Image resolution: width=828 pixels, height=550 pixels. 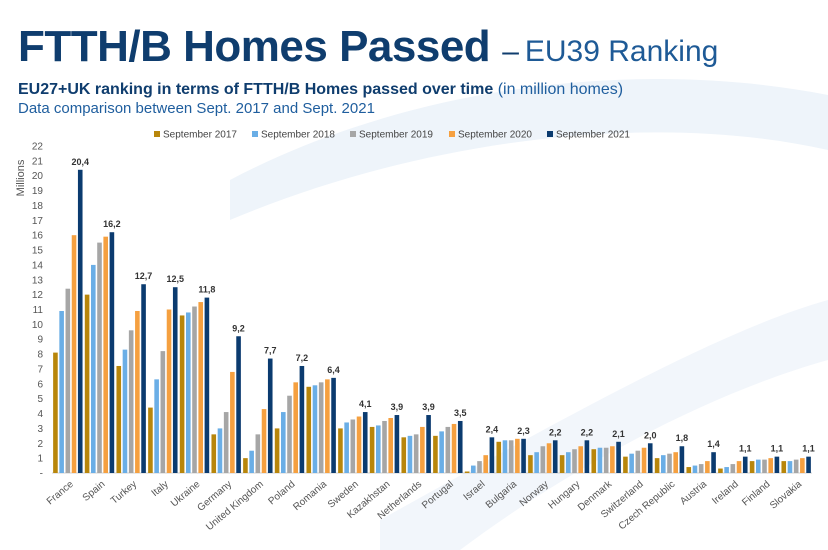 I want to click on legend-entry: September 2017, so click(x=200, y=135).